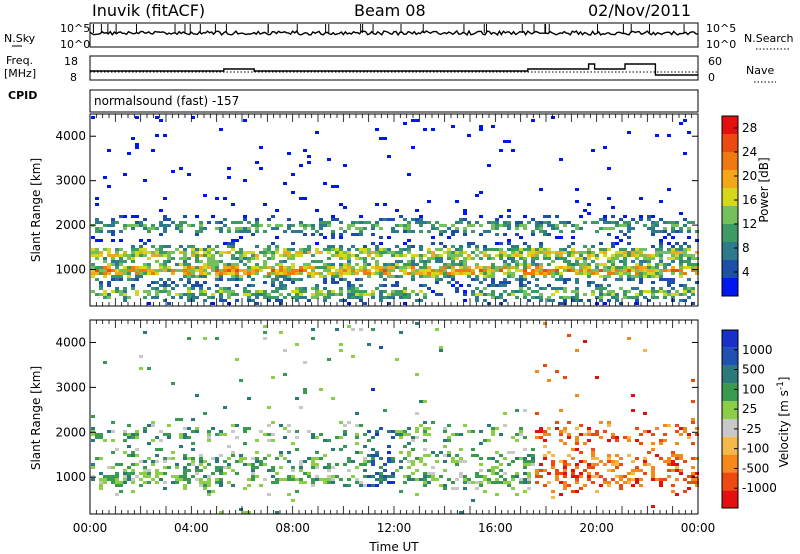 The height and width of the screenshot is (554, 800). What do you see at coordinates (749, 176) in the screenshot?
I see `power-colorbar-tick-label: 20` at bounding box center [749, 176].